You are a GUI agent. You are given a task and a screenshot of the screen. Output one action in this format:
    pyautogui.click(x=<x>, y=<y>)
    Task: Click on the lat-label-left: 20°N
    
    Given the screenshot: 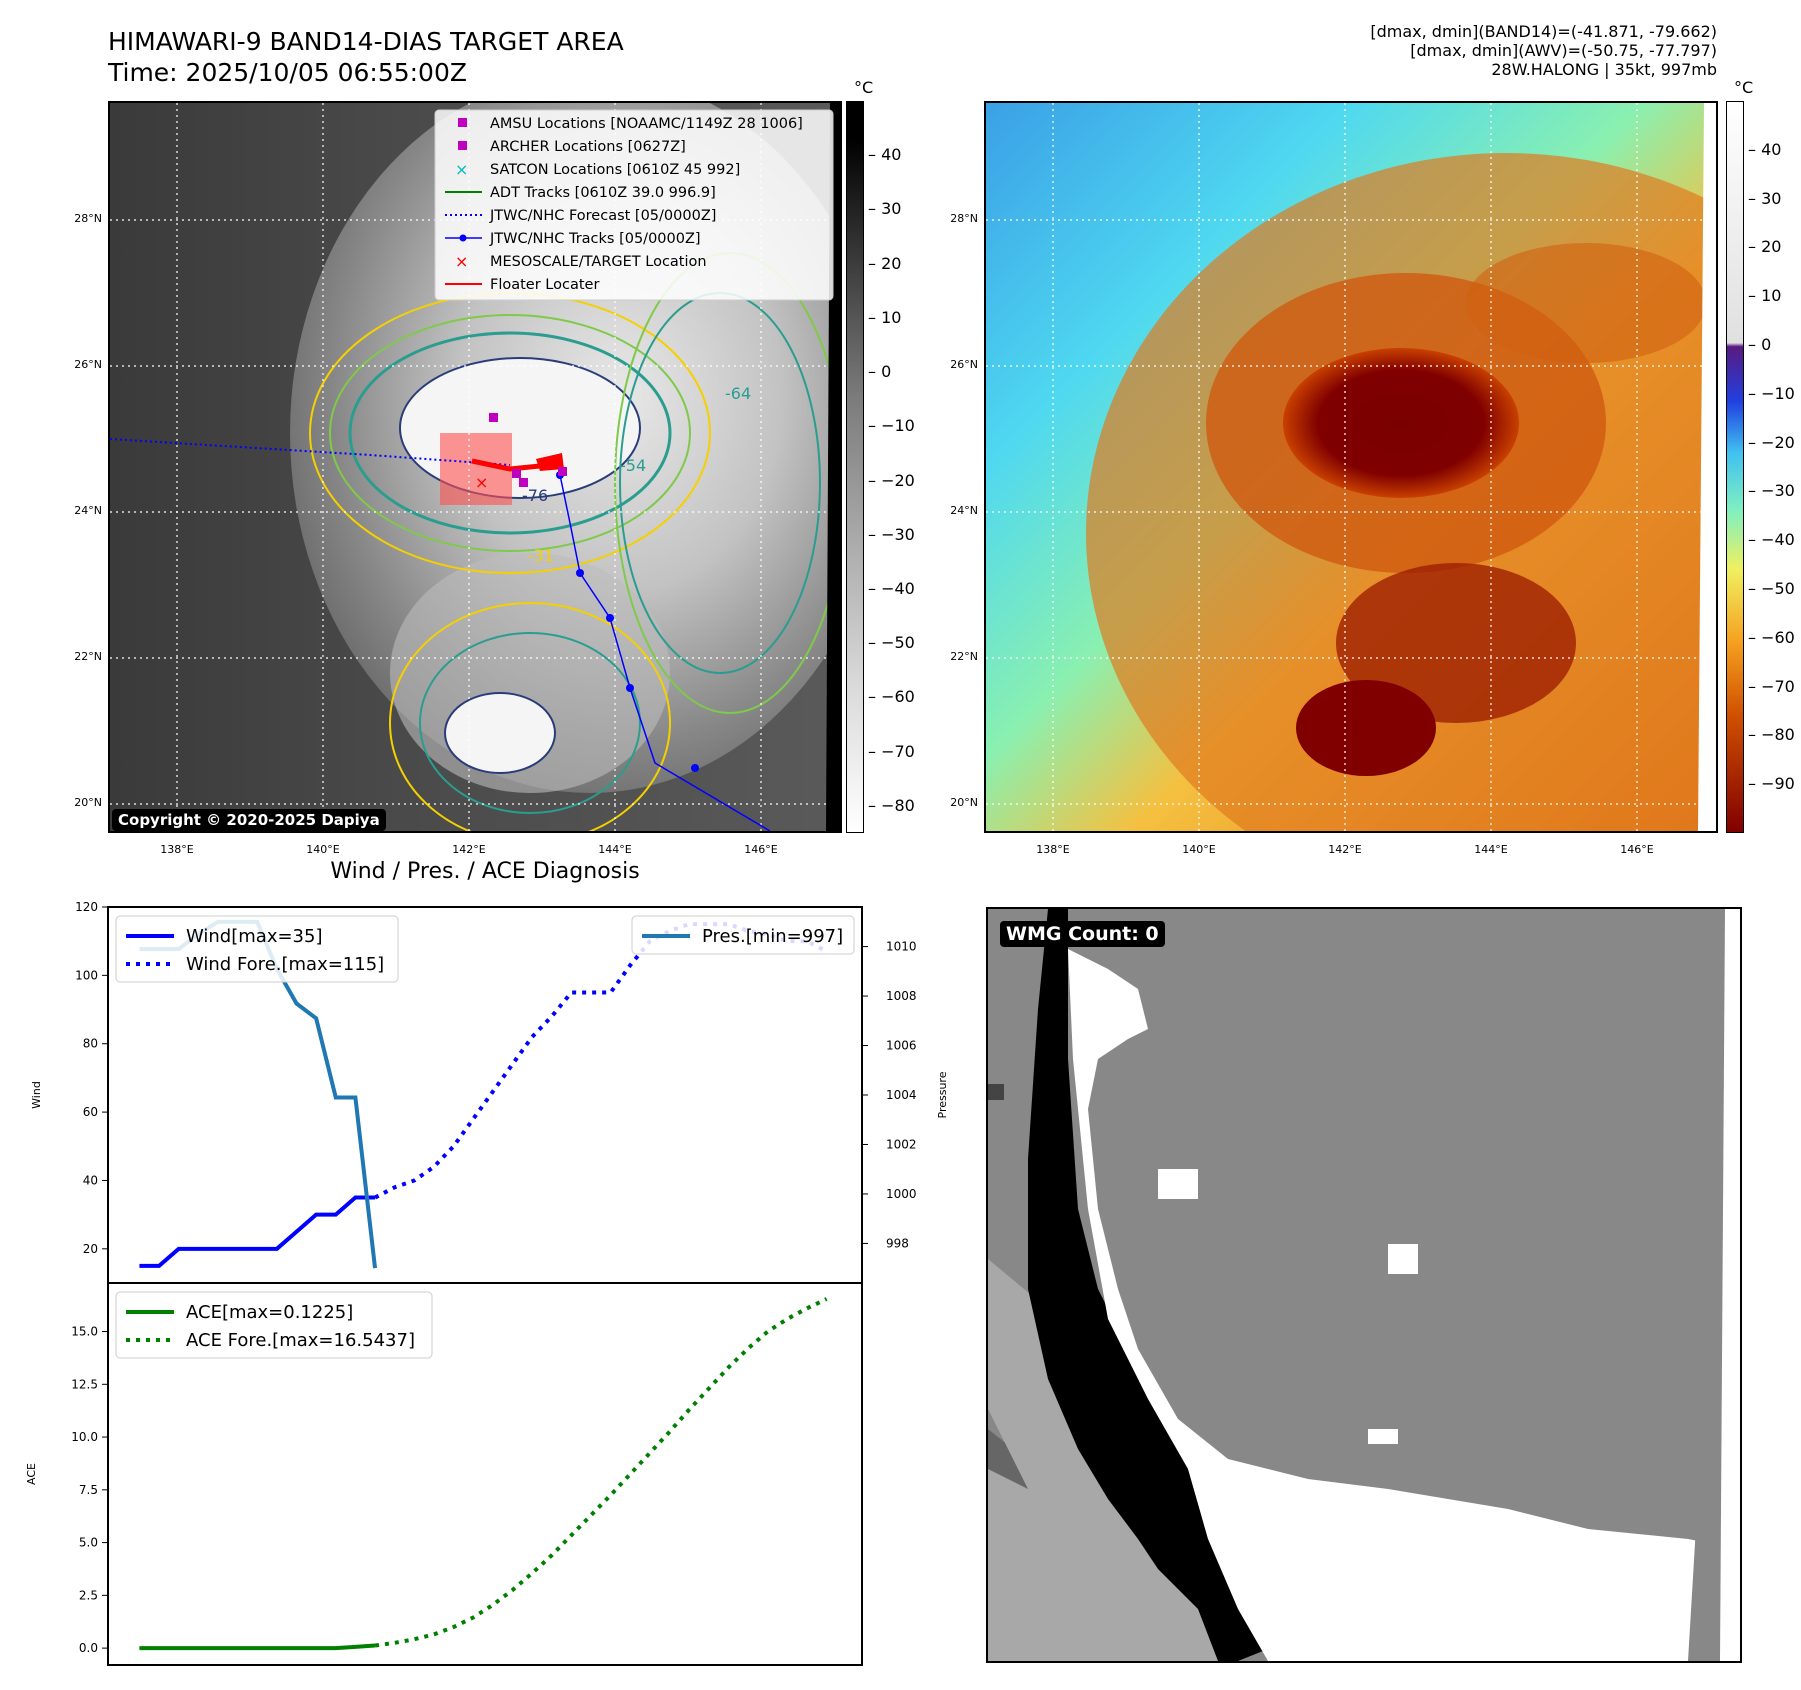 What is the action you would take?
    pyautogui.click(x=88, y=802)
    